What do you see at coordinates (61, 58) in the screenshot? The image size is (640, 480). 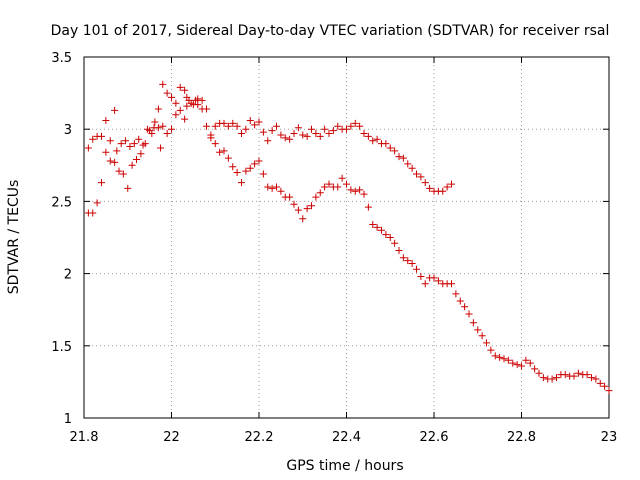 I see `y-tick-label: 3.5` at bounding box center [61, 58].